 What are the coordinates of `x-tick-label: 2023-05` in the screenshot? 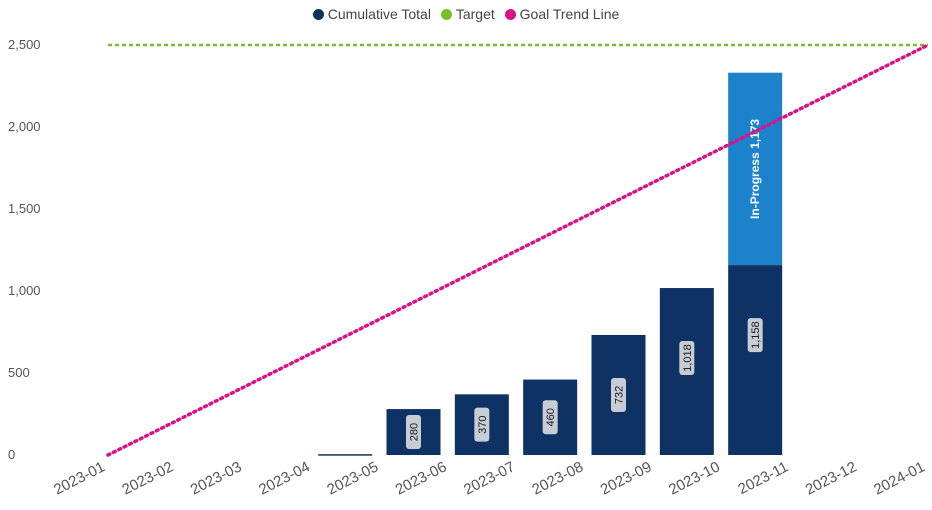 It's located at (352, 478).